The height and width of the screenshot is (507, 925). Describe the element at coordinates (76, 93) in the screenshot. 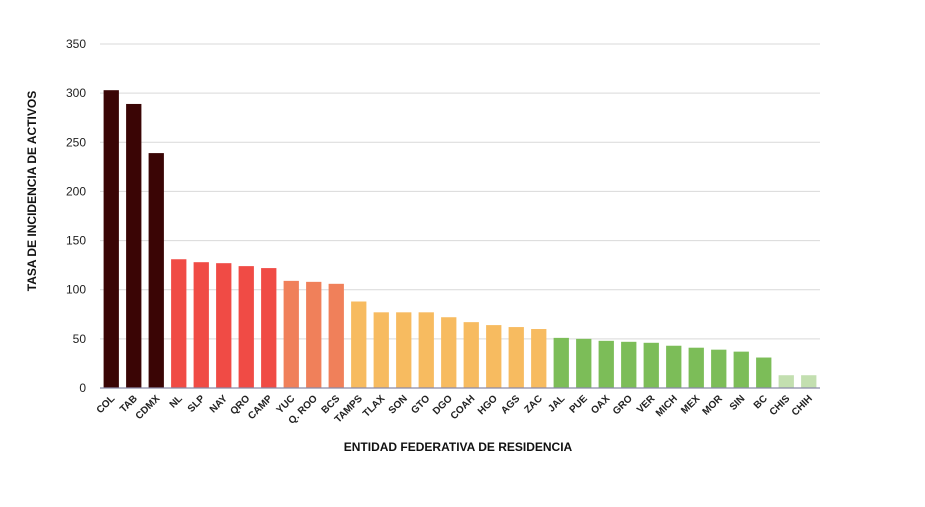

I see `y-tick-label: 300` at that location.